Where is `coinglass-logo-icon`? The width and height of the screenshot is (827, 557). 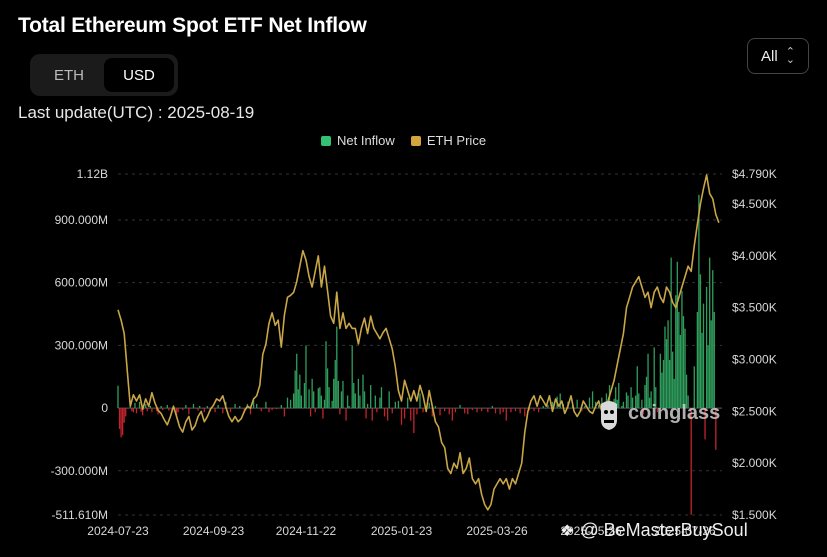
coinglass-logo-icon is located at coordinates (609, 415).